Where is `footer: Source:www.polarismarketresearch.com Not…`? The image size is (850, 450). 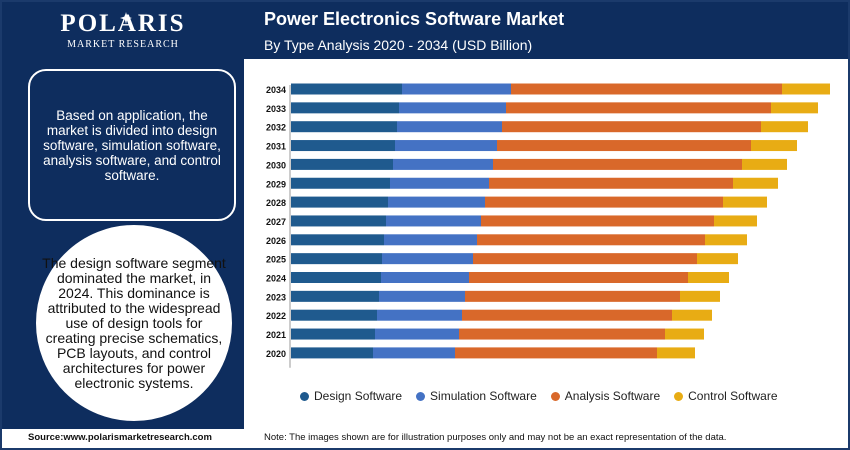 footer: Source:www.polarismarketresearch.com Not… is located at coordinates (425, 438).